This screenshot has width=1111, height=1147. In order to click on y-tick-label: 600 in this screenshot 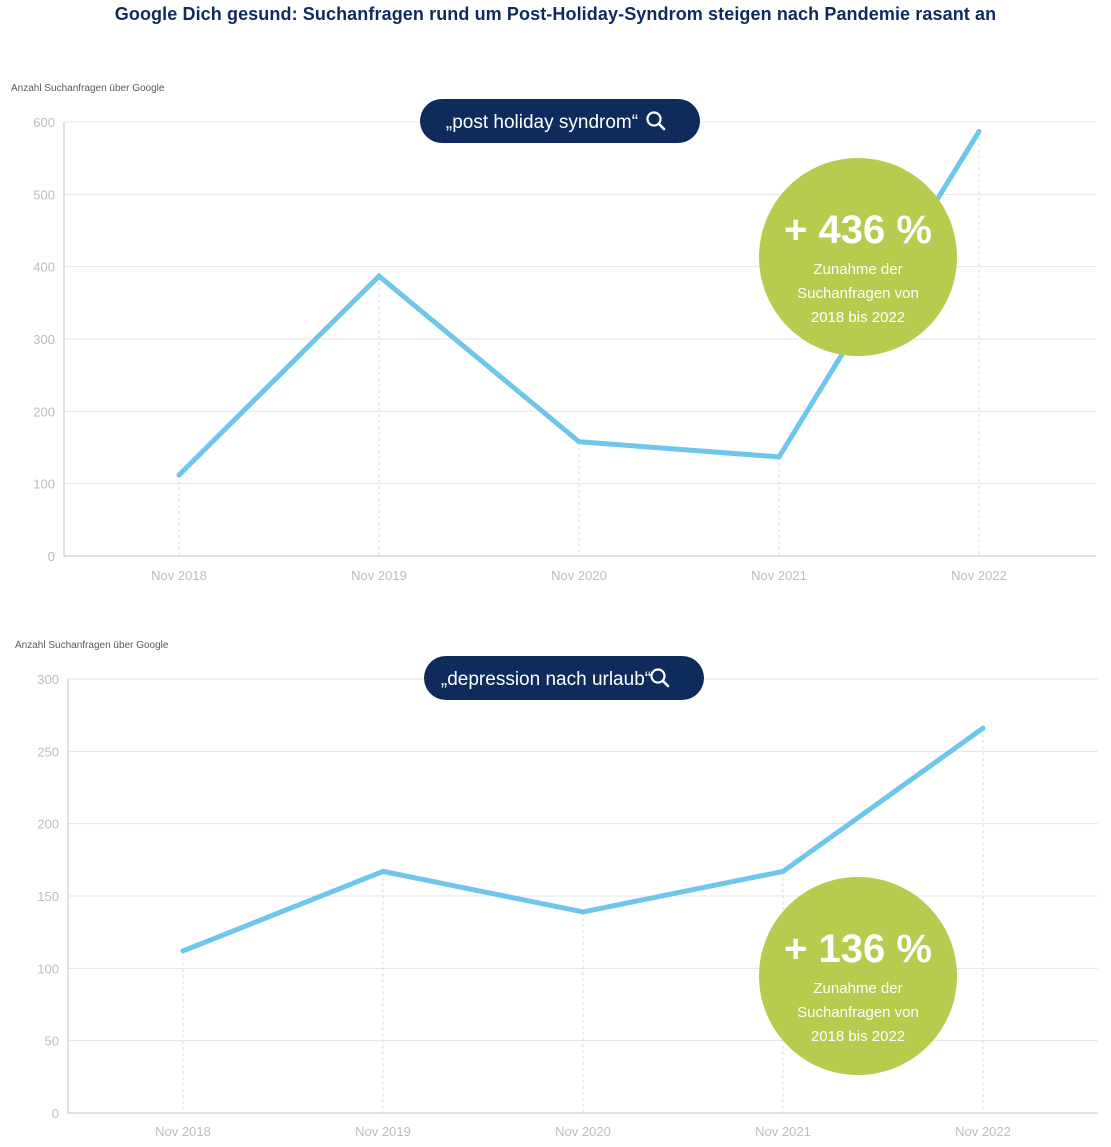, I will do `click(44, 122)`.